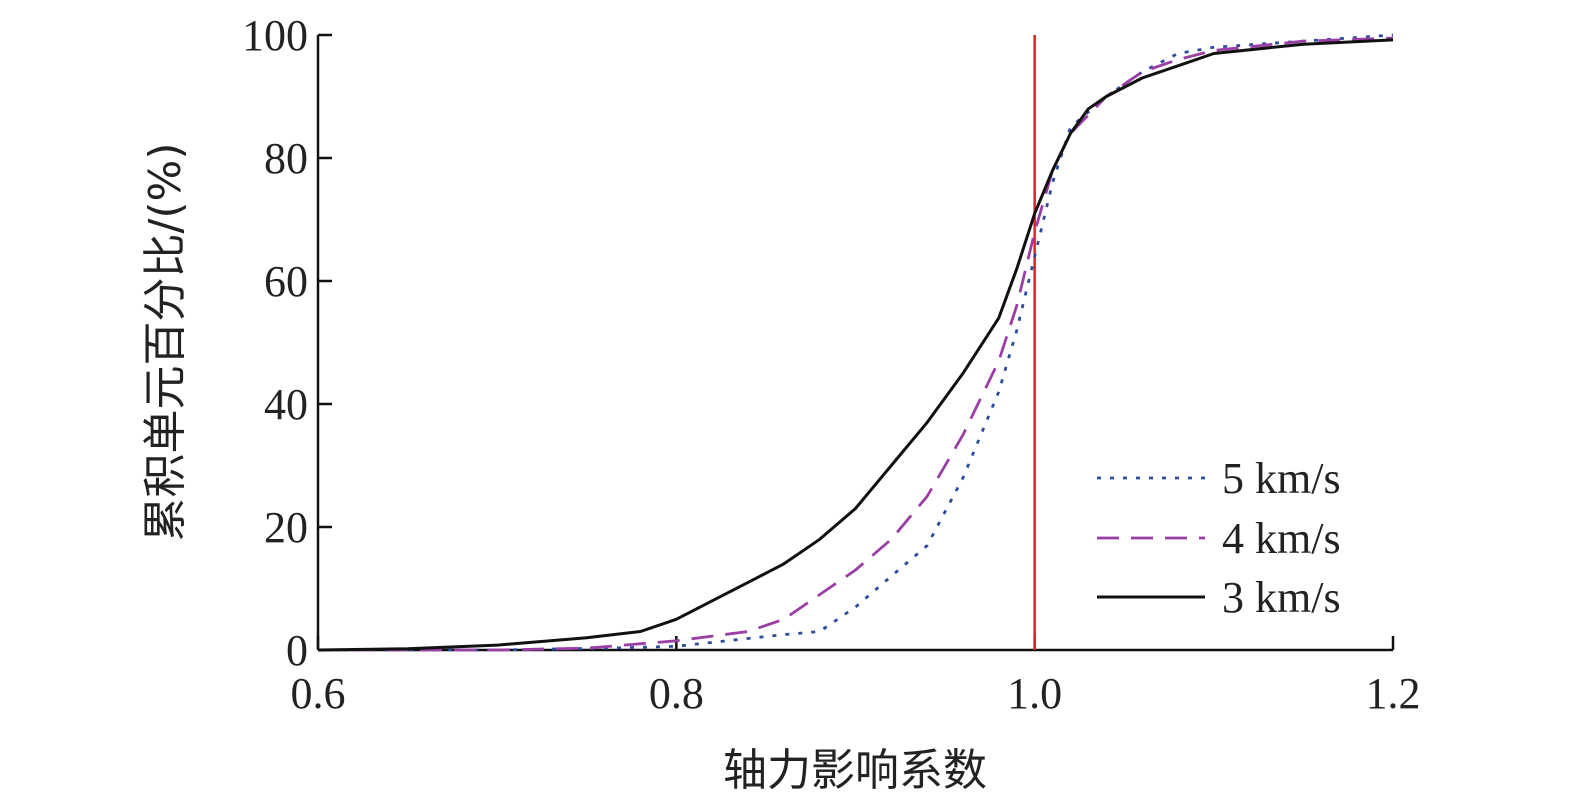  Describe the element at coordinates (275, 35) in the screenshot. I see `y-tick-label: 100` at that location.